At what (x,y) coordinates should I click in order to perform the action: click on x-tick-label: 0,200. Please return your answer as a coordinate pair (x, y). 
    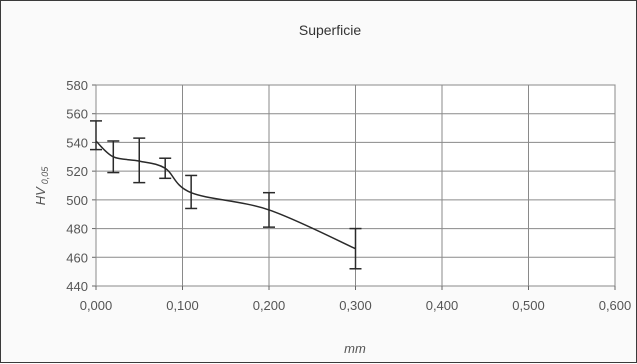
    Looking at the image, I should click on (269, 305).